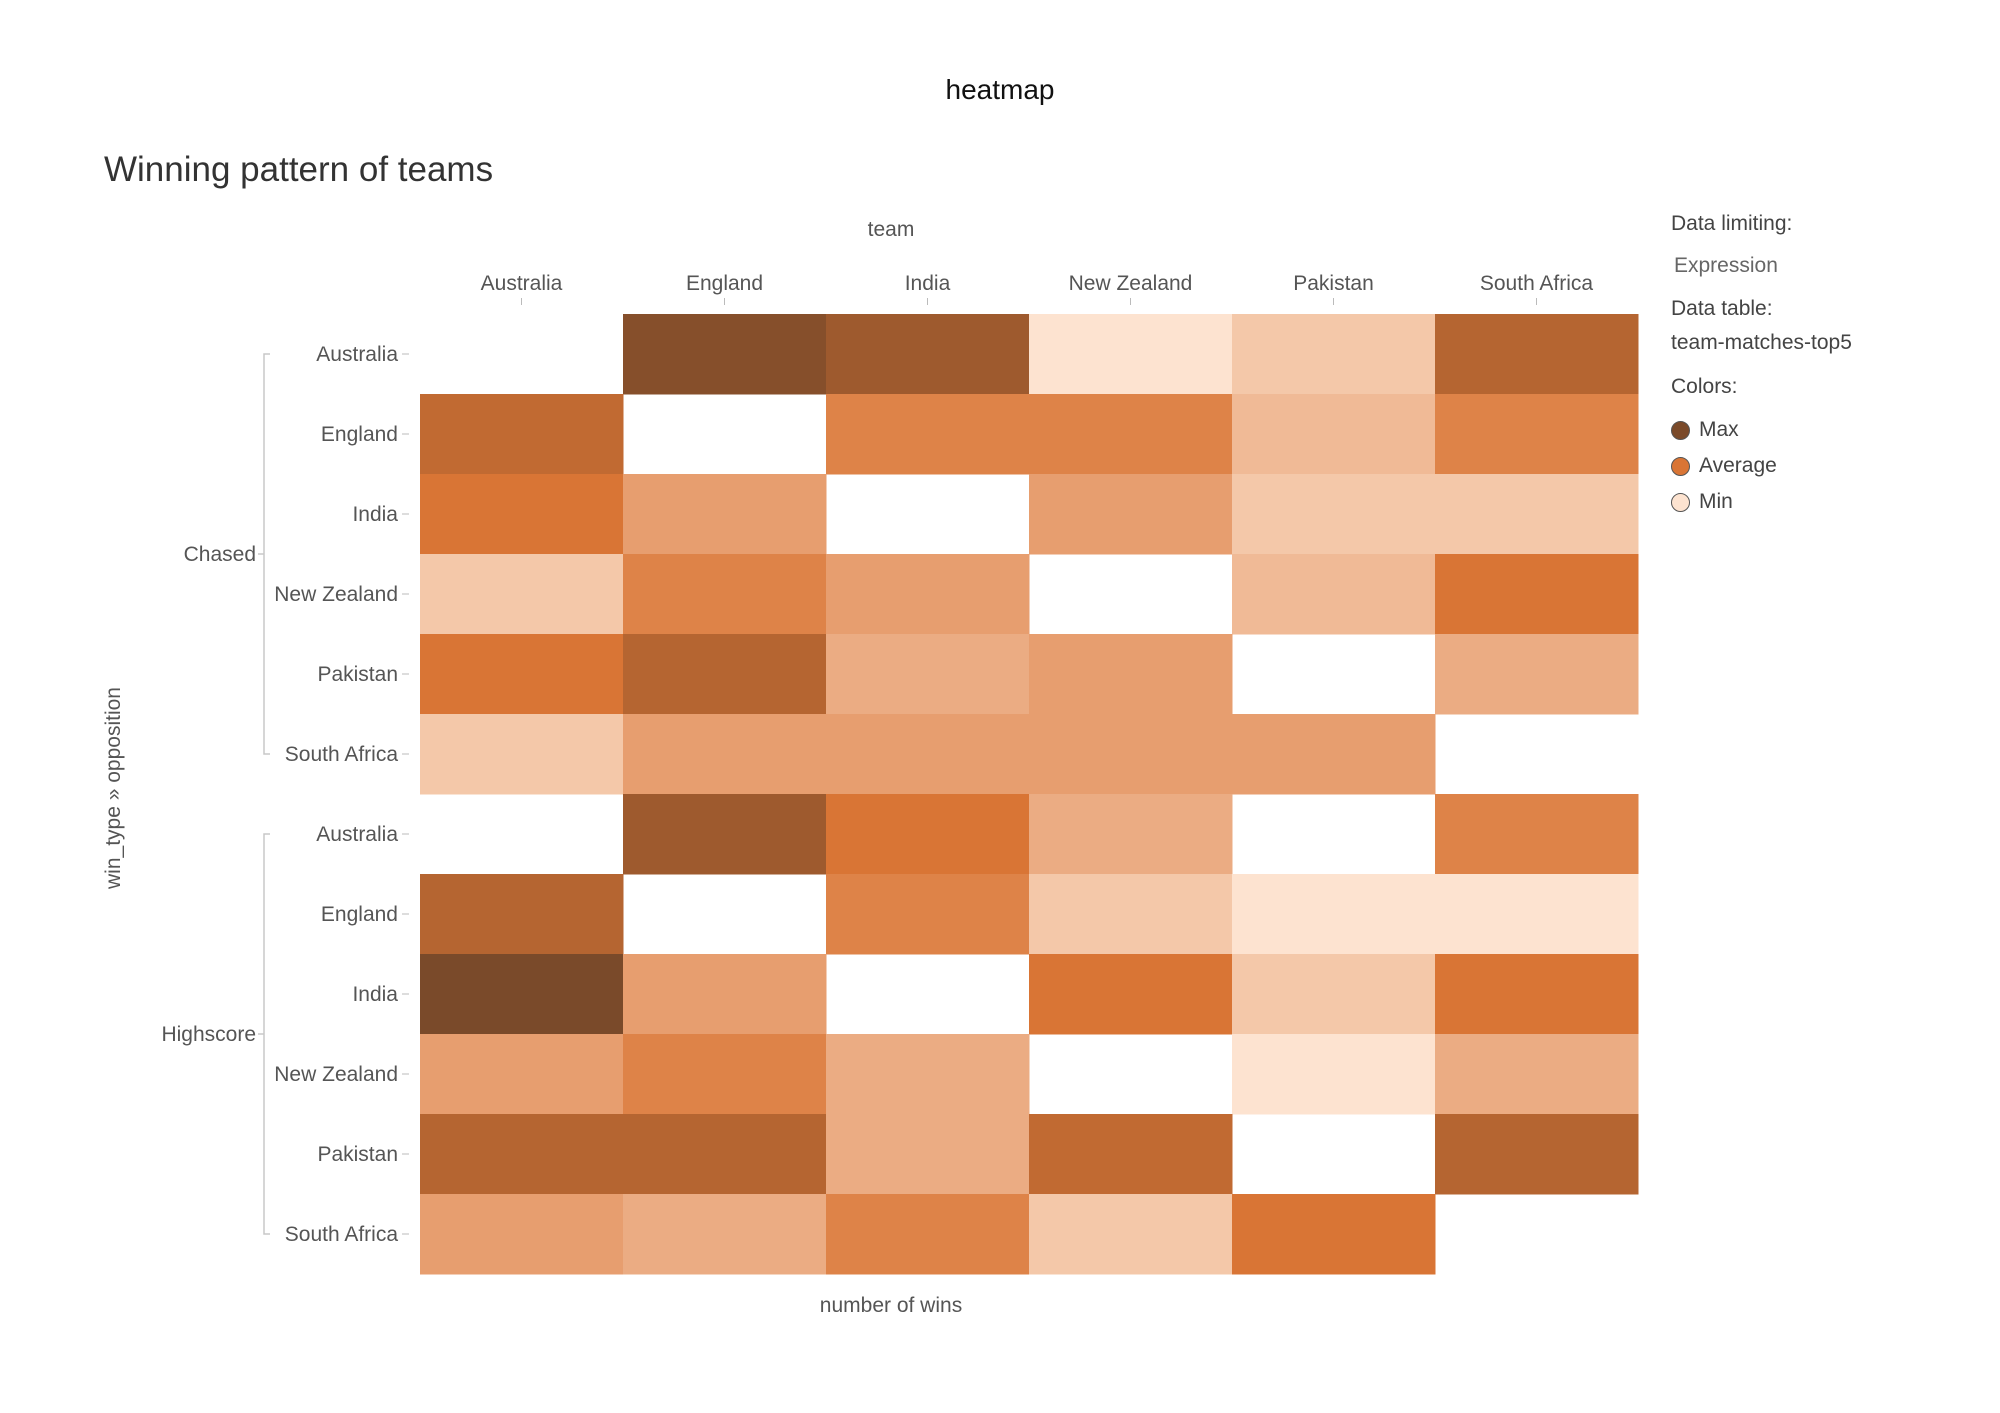  I want to click on legend-label-max: Max, so click(1719, 429).